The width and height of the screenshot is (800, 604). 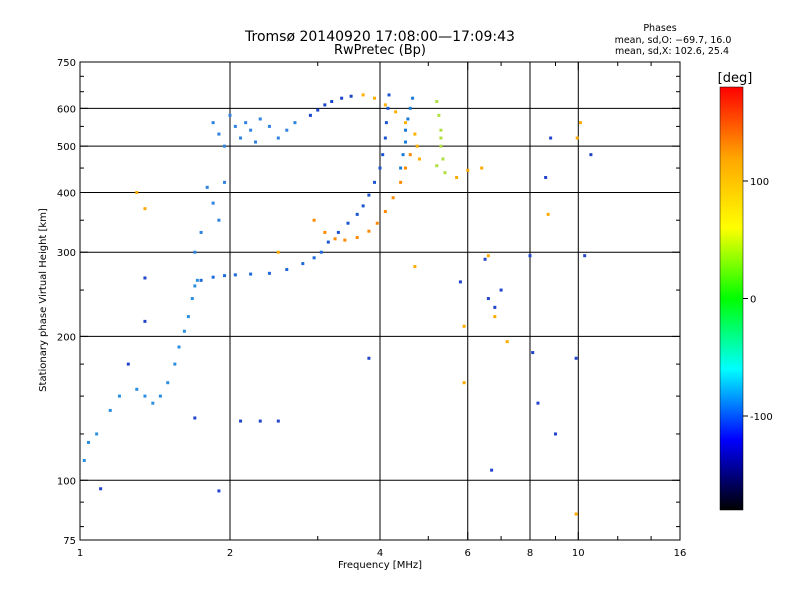 What do you see at coordinates (758, 300) in the screenshot?
I see `colorbar-ticks: 100 0 -100` at bounding box center [758, 300].